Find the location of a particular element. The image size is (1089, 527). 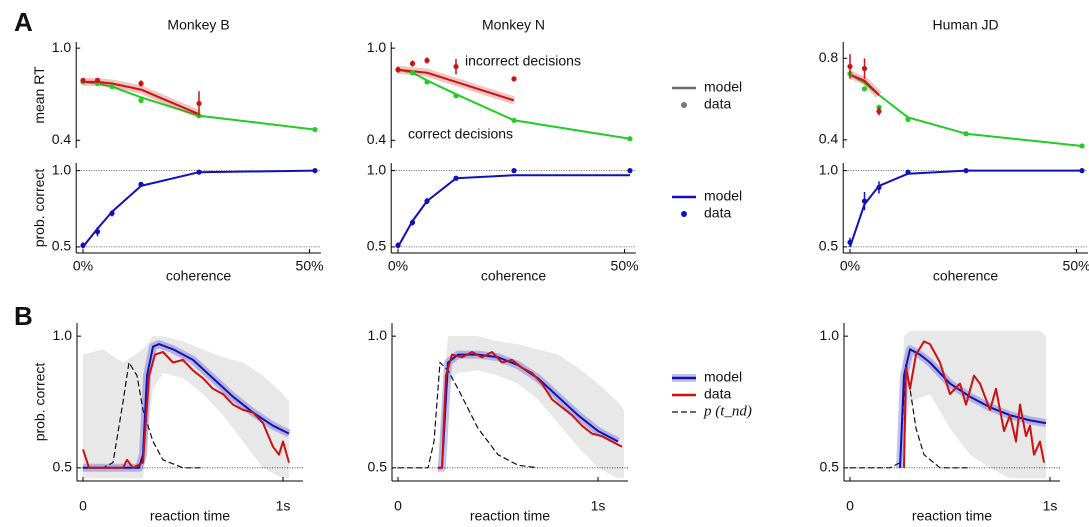

chart-title: Monkey B is located at coordinates (198, 25).